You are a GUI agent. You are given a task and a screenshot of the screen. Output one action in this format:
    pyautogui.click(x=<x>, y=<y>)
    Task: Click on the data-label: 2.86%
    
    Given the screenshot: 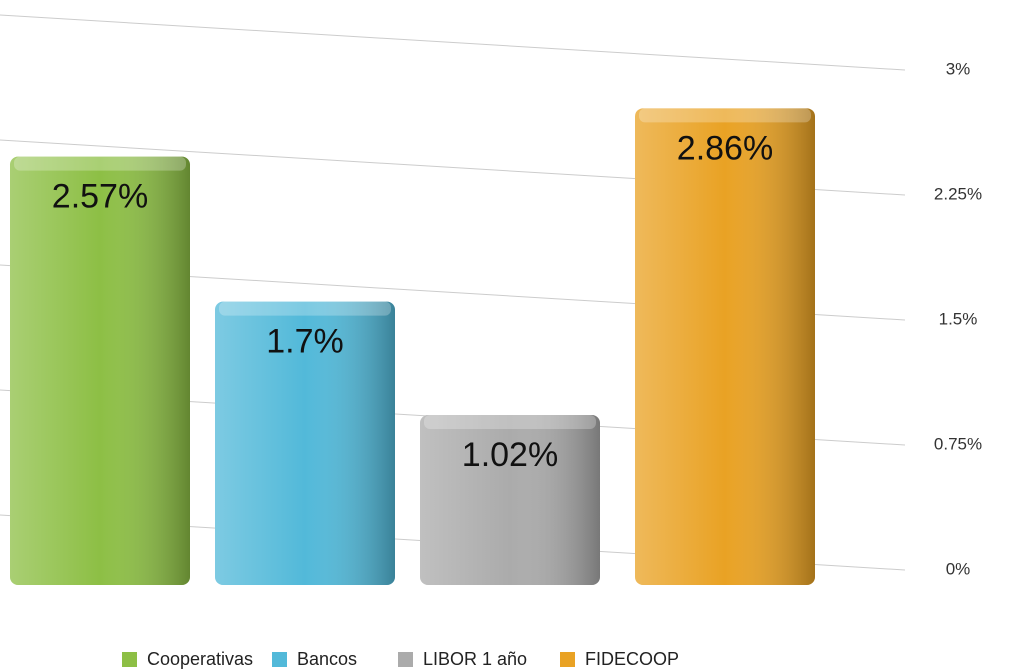 What is the action you would take?
    pyautogui.click(x=725, y=148)
    